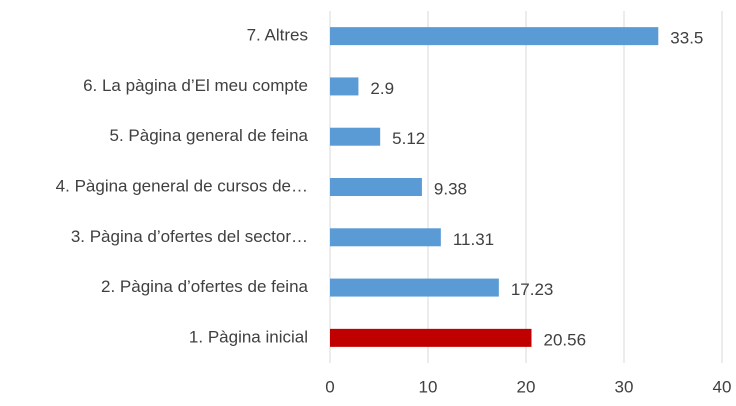 The width and height of the screenshot is (736, 406). What do you see at coordinates (473, 239) in the screenshot?
I see `value-label: 11.31` at bounding box center [473, 239].